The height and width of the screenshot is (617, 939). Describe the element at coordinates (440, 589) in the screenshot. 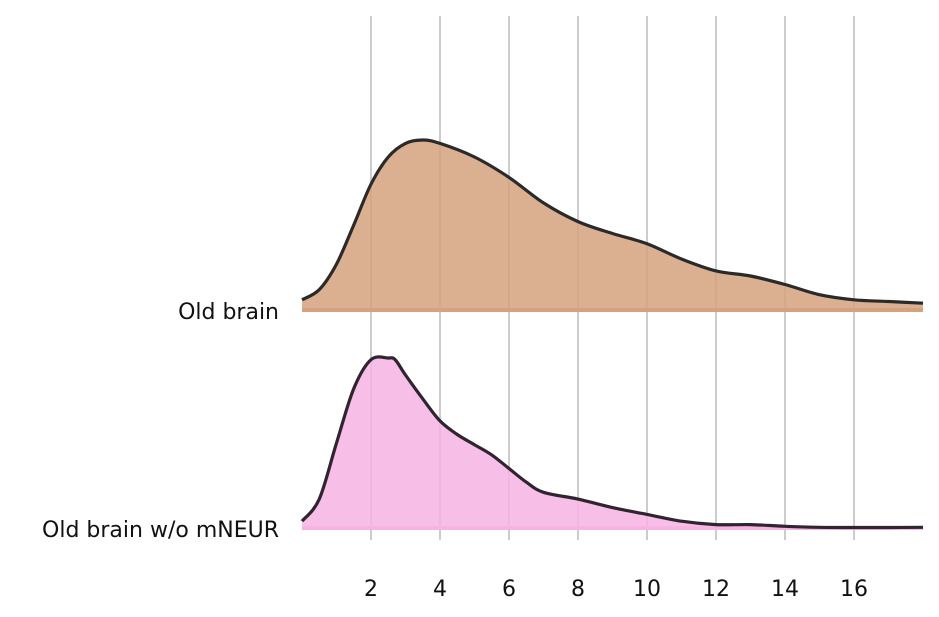

I see `x-tick-label-4: 4` at that location.